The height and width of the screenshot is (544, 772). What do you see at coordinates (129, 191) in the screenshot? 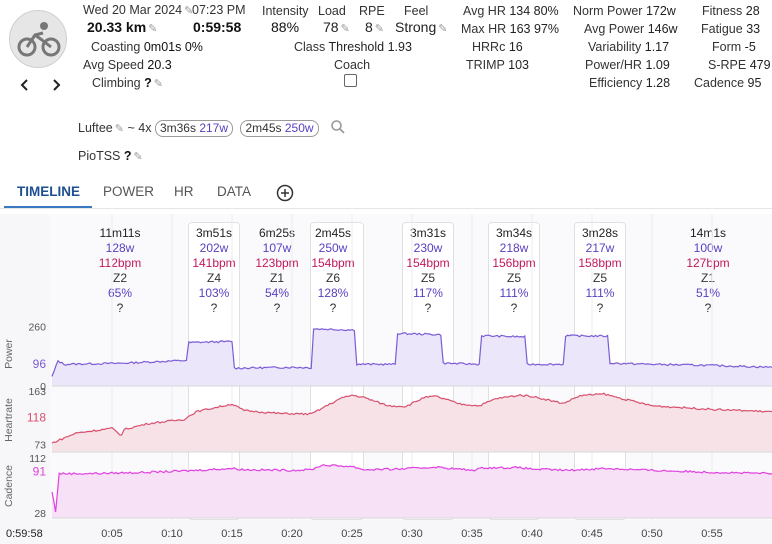
I see `tab-power: POWER` at bounding box center [129, 191].